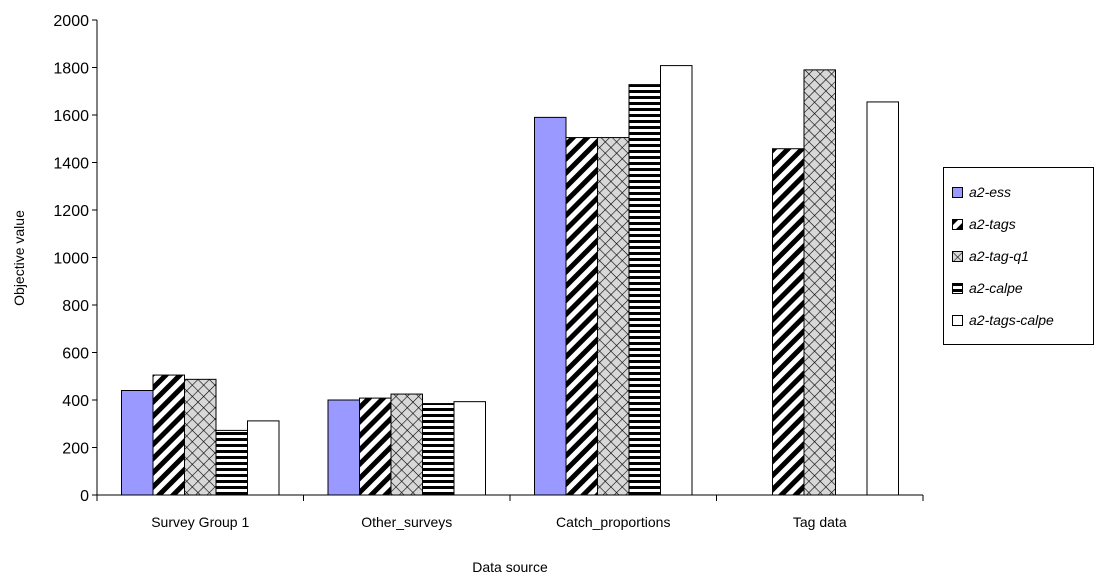  I want to click on x-tick-label: Other_surveys, so click(406, 522).